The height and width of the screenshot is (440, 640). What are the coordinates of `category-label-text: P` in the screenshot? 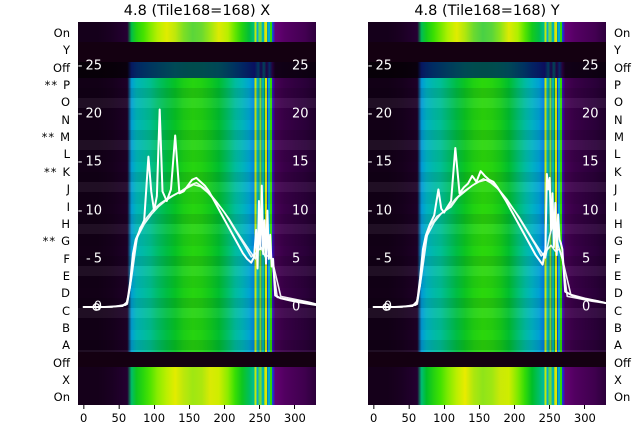 It's located at (617, 85).